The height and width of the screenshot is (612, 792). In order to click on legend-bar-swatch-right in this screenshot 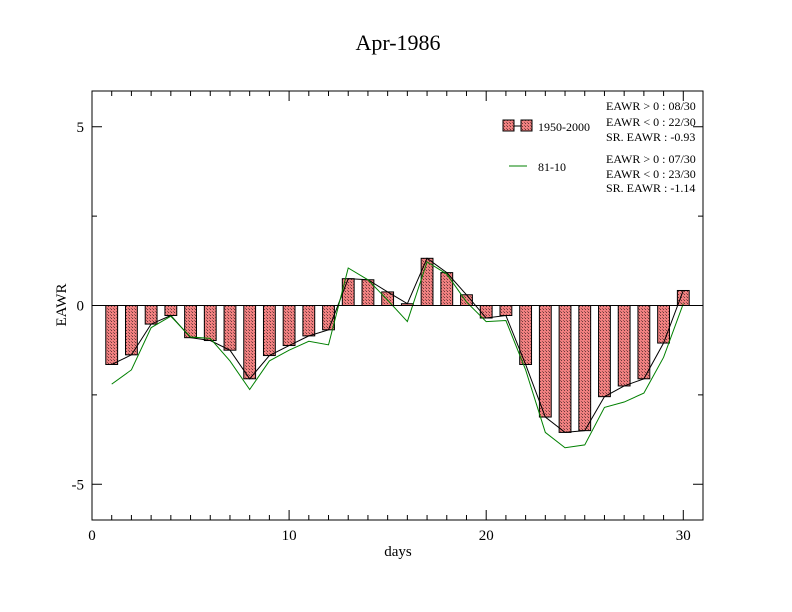, I will do `click(526, 125)`.